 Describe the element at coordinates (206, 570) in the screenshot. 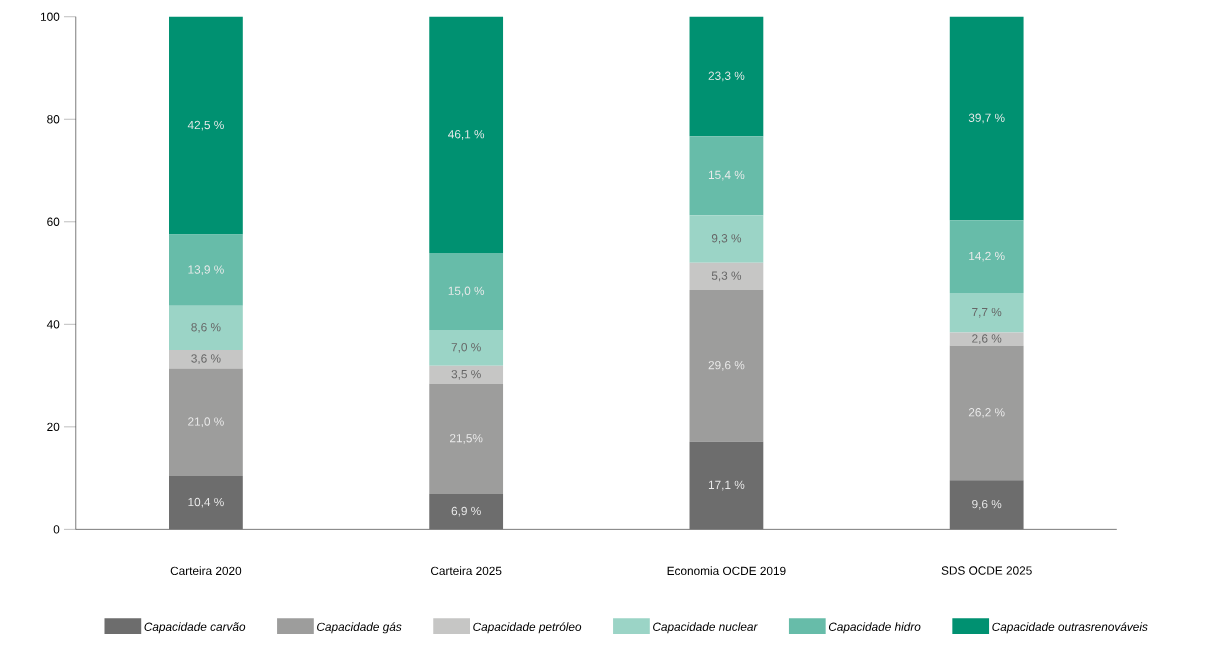

I see `x-tick-label: Carteira 2020` at that location.